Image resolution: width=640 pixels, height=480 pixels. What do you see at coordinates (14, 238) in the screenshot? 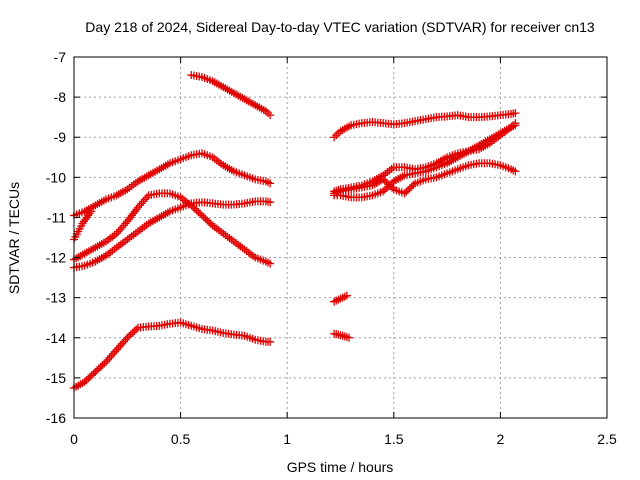
I see `y-axis-label: SDTVAR / TECUs` at bounding box center [14, 238].